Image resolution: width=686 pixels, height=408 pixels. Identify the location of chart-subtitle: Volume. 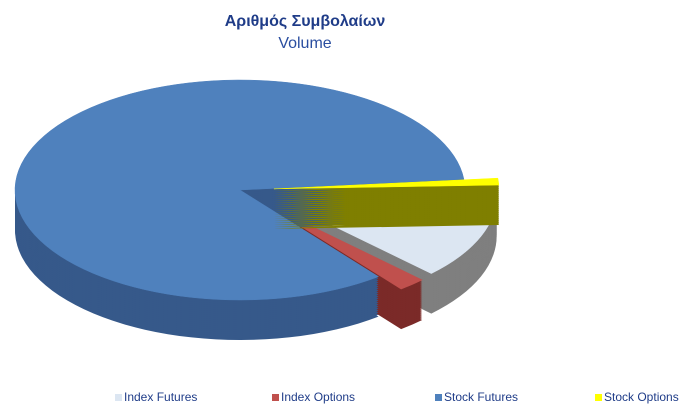
(304, 43).